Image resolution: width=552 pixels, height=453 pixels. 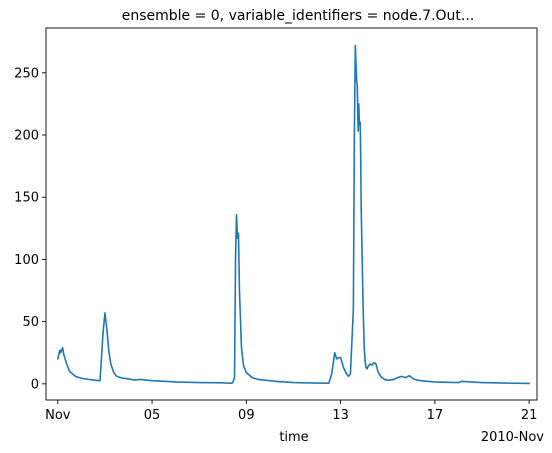 What do you see at coordinates (26, 260) in the screenshot?
I see `y-tick-label: 100` at bounding box center [26, 260].